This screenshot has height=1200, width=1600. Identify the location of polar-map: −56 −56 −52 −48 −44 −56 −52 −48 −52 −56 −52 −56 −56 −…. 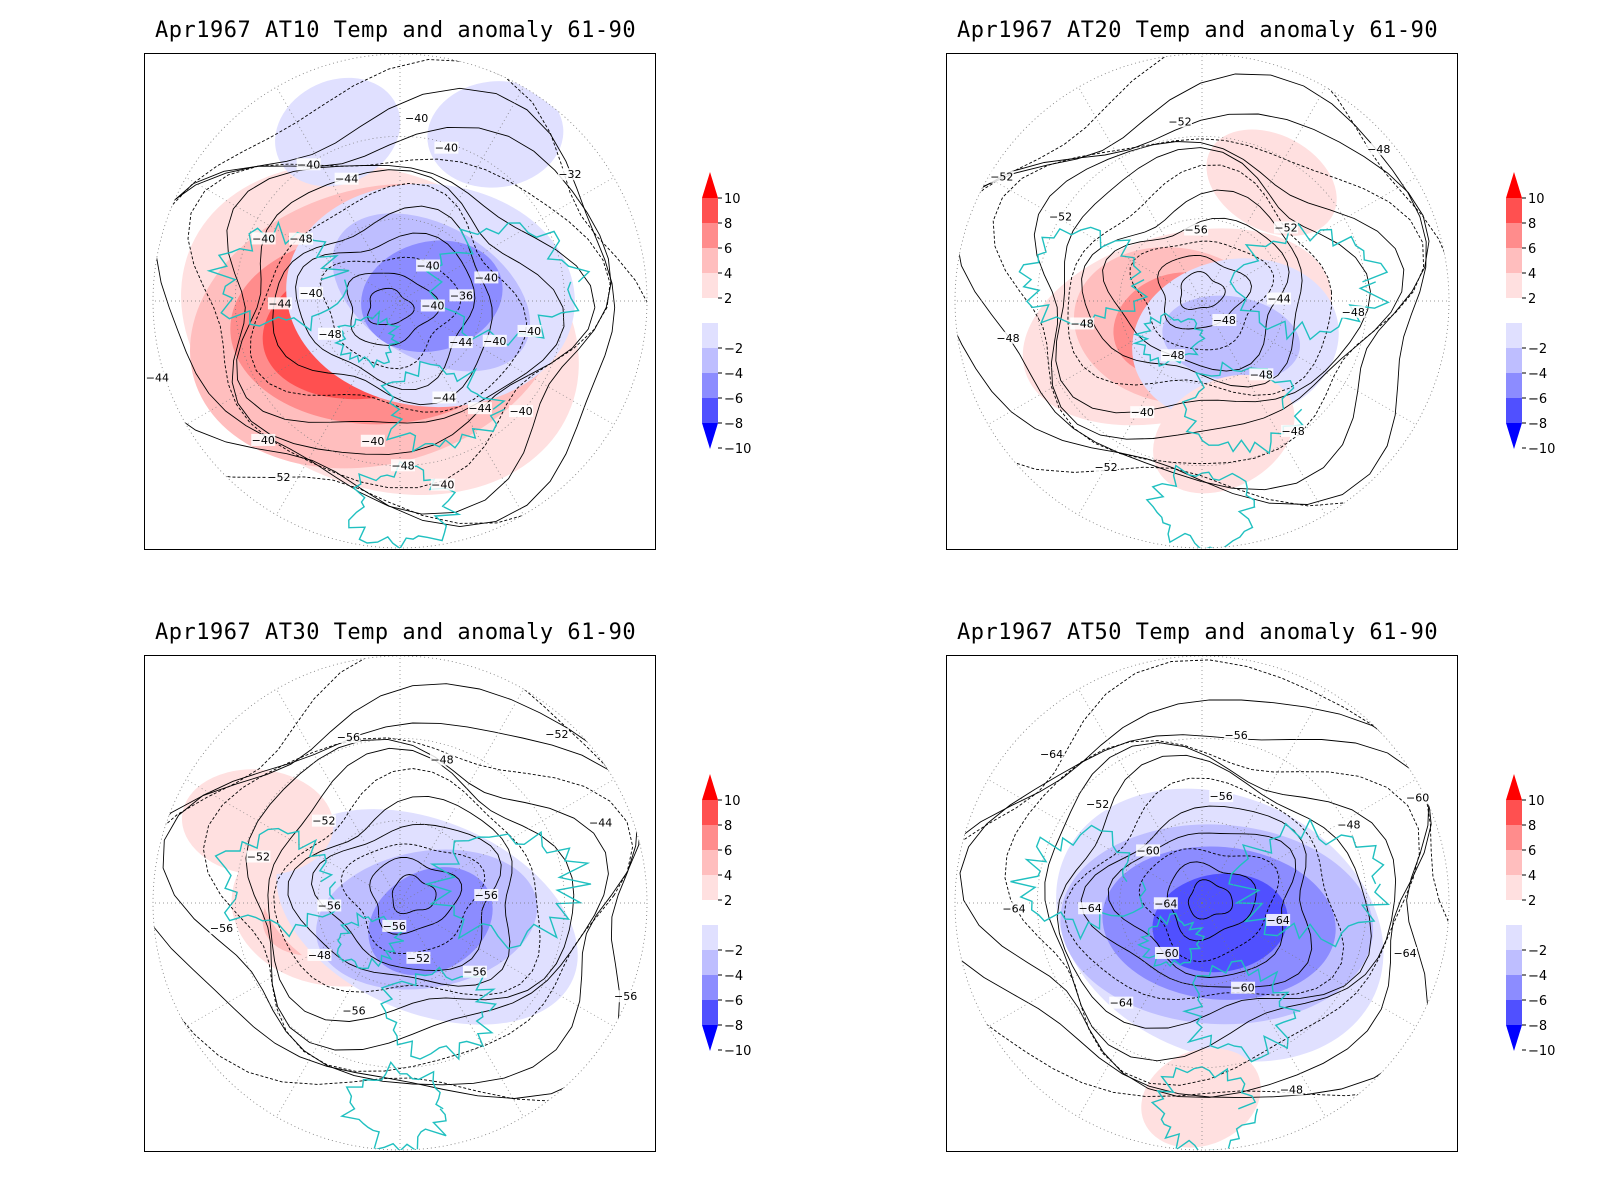
(400, 903).